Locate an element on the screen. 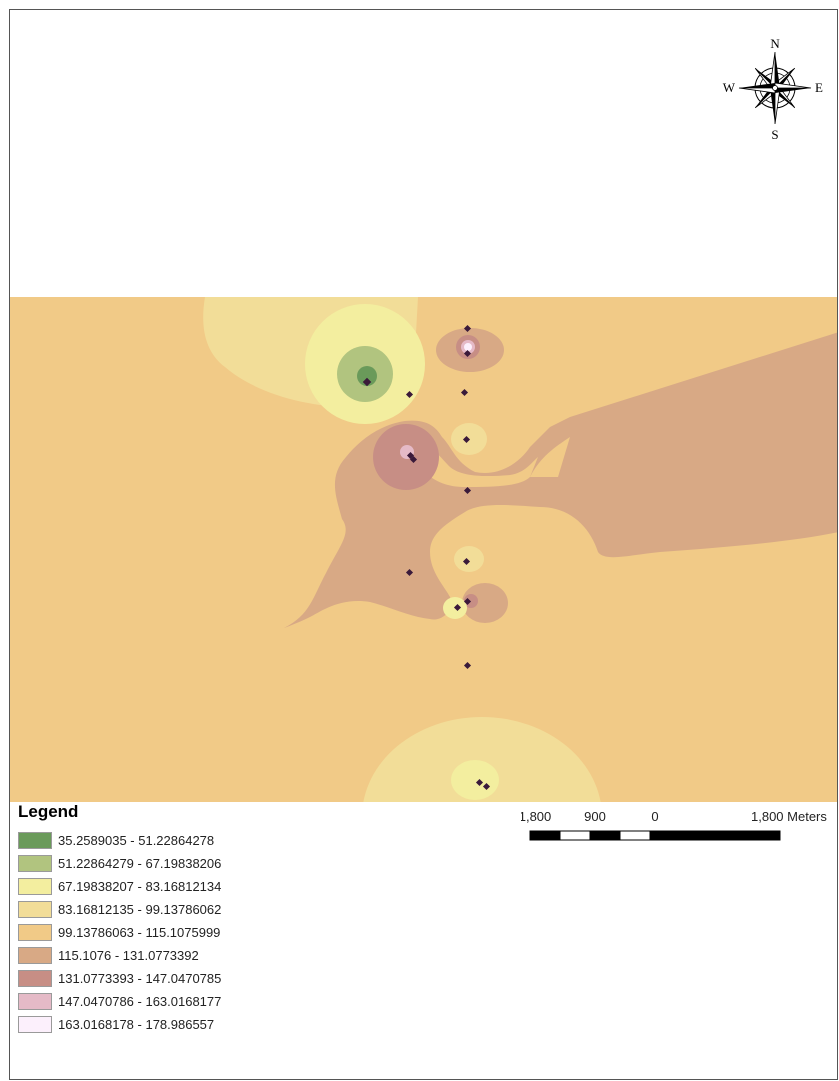 Image resolution: width=839 pixels, height=1081 pixels. legend-item: 51.22864279 - 67.19838206 is located at coordinates (178, 863).